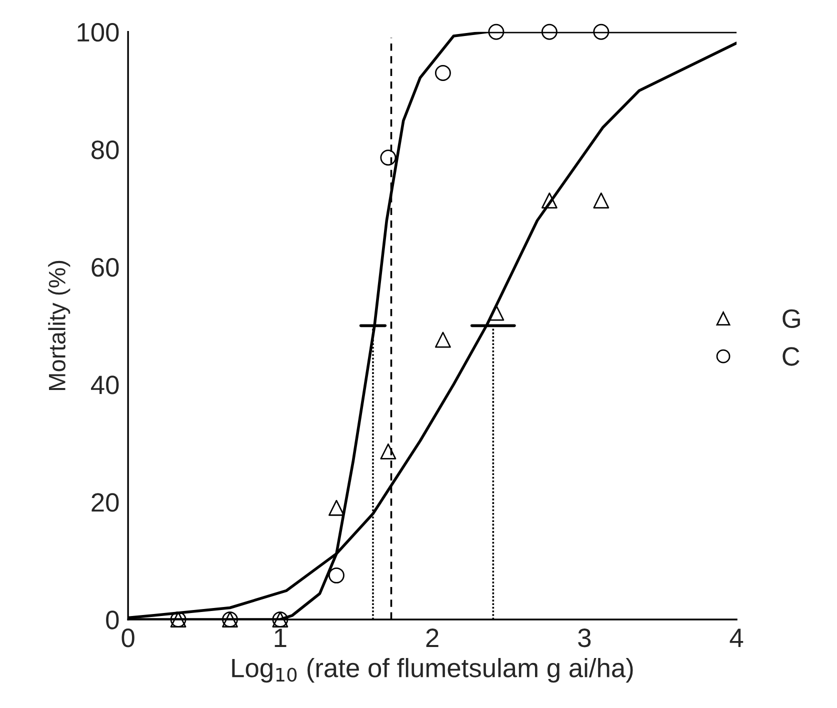  I want to click on x-tick-label: 2, so click(432, 637).